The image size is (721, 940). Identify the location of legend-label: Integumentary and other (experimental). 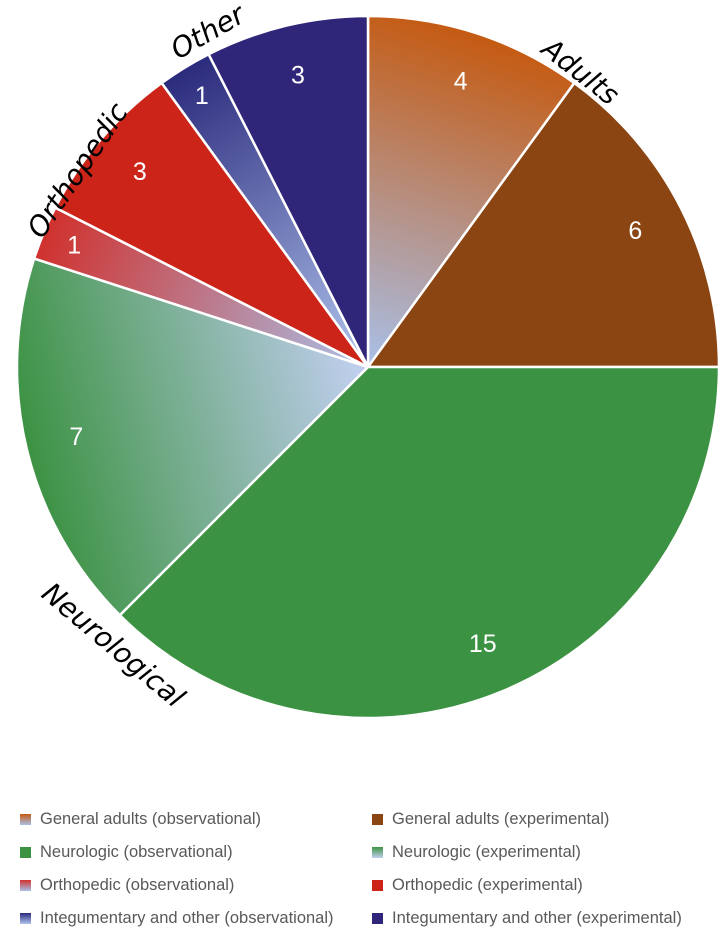
(537, 917).